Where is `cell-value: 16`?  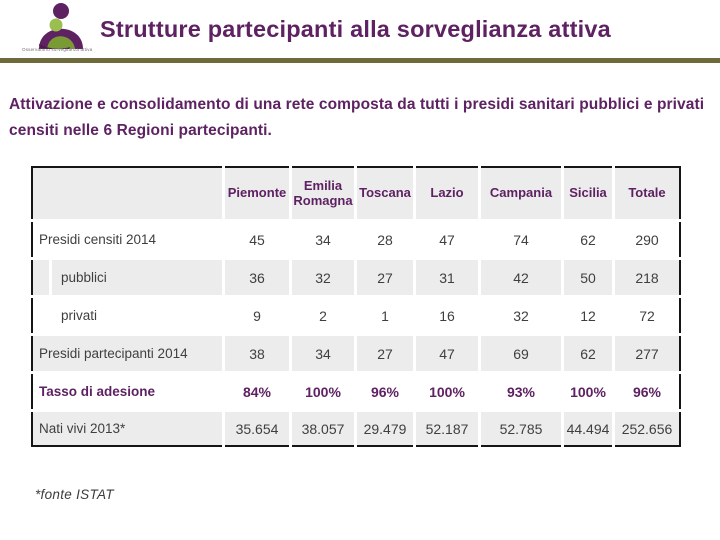 cell-value: 16 is located at coordinates (447, 315).